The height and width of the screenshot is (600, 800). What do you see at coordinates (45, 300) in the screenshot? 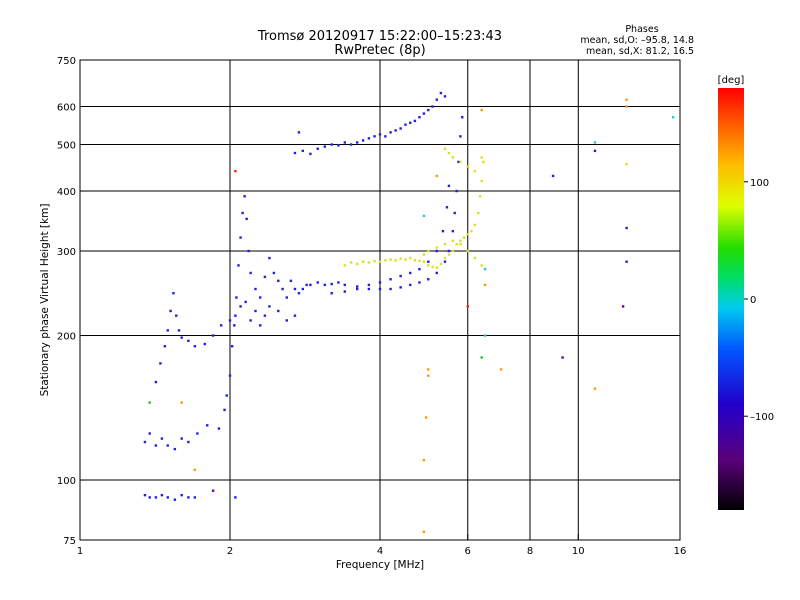
I see `y-axis-label: Stationary phase Virtual Height [km]` at bounding box center [45, 300].